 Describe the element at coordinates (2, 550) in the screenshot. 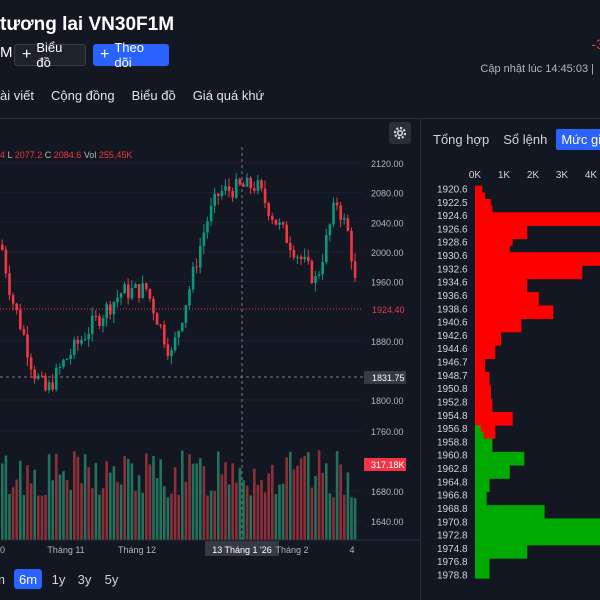

I see `time-tick-label: 0` at that location.